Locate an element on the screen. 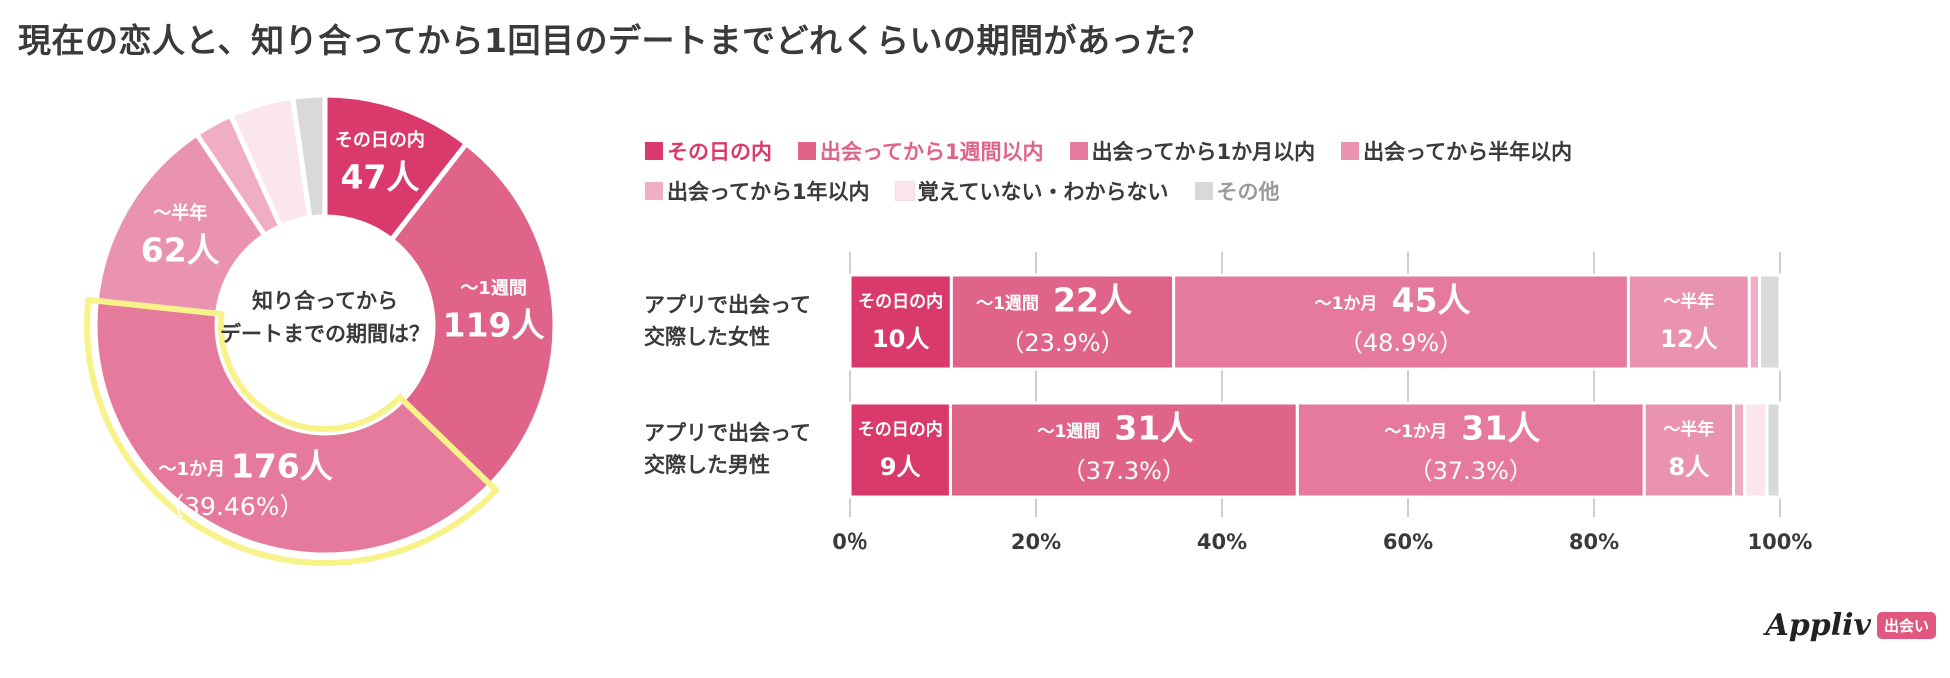 This screenshot has width=1950, height=678. slice-value-label: 62人 is located at coordinates (180, 249).